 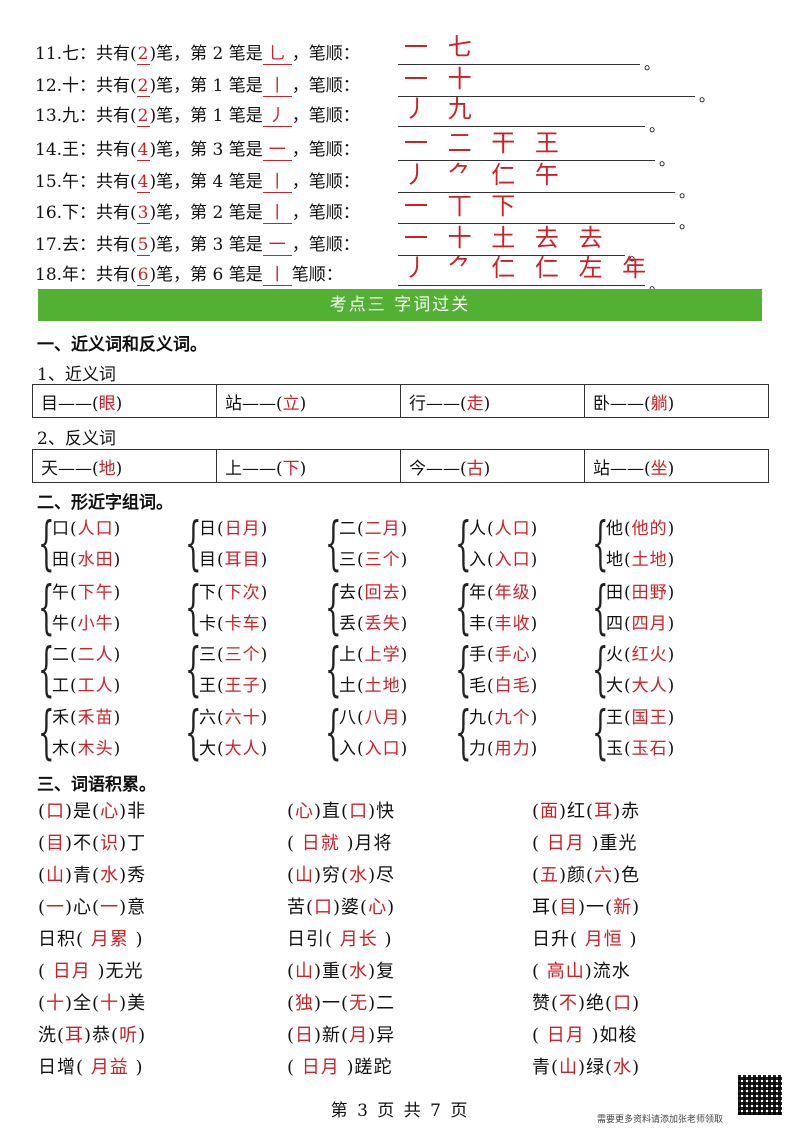 I want to click on idiom-answer: 月益, so click(x=109, y=1067).